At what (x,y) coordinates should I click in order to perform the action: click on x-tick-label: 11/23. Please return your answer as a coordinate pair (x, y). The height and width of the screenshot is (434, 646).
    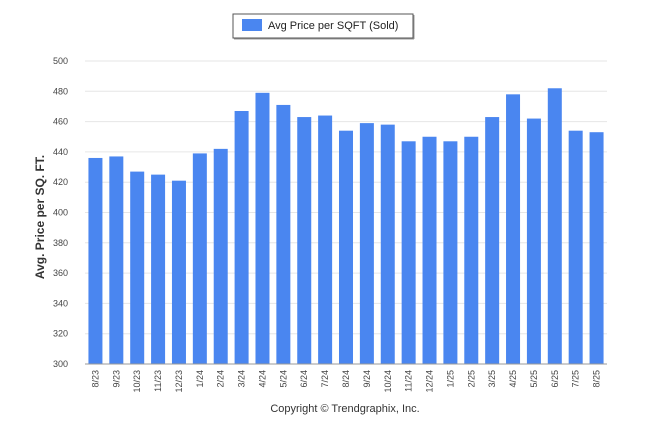
    Looking at the image, I should click on (158, 381).